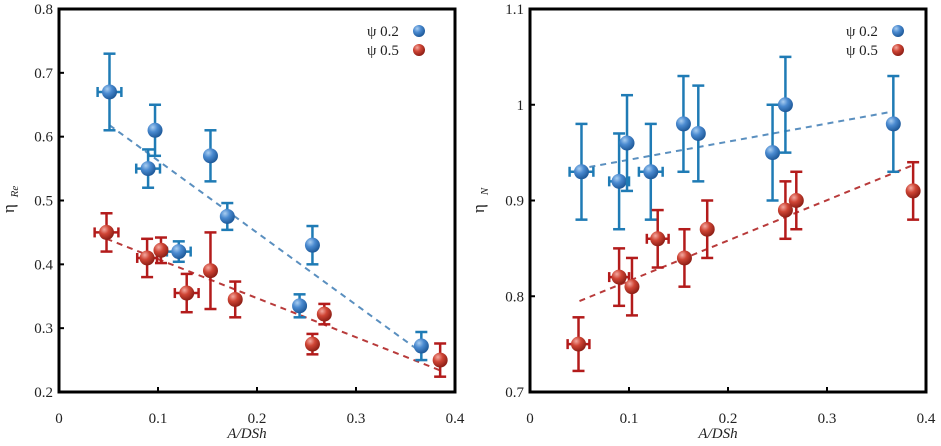 The image size is (941, 446). What do you see at coordinates (43, 265) in the screenshot?
I see `y-tick-label: 0.4` at bounding box center [43, 265].